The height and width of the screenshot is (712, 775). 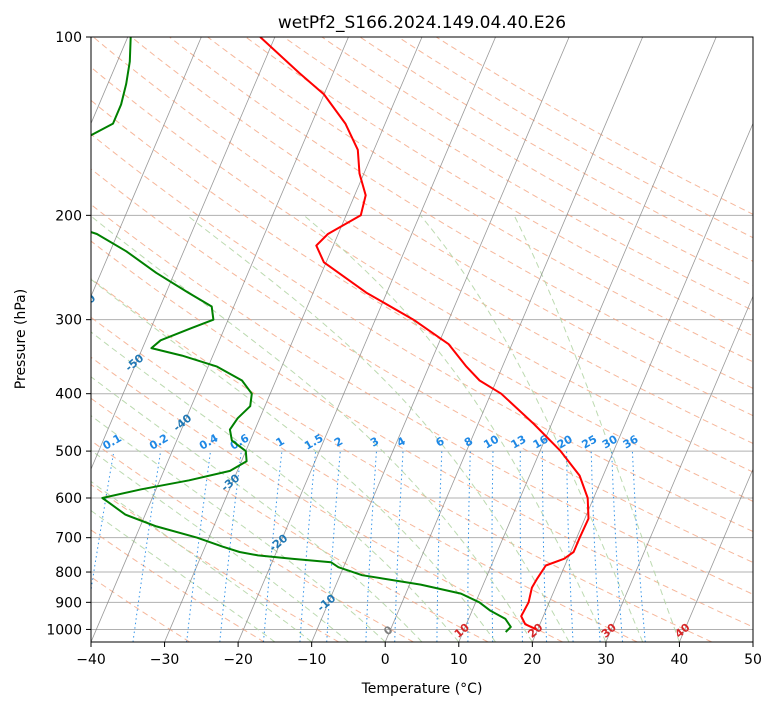 I want to click on y-axis-label: Pressure (hPa), so click(x=21, y=339).